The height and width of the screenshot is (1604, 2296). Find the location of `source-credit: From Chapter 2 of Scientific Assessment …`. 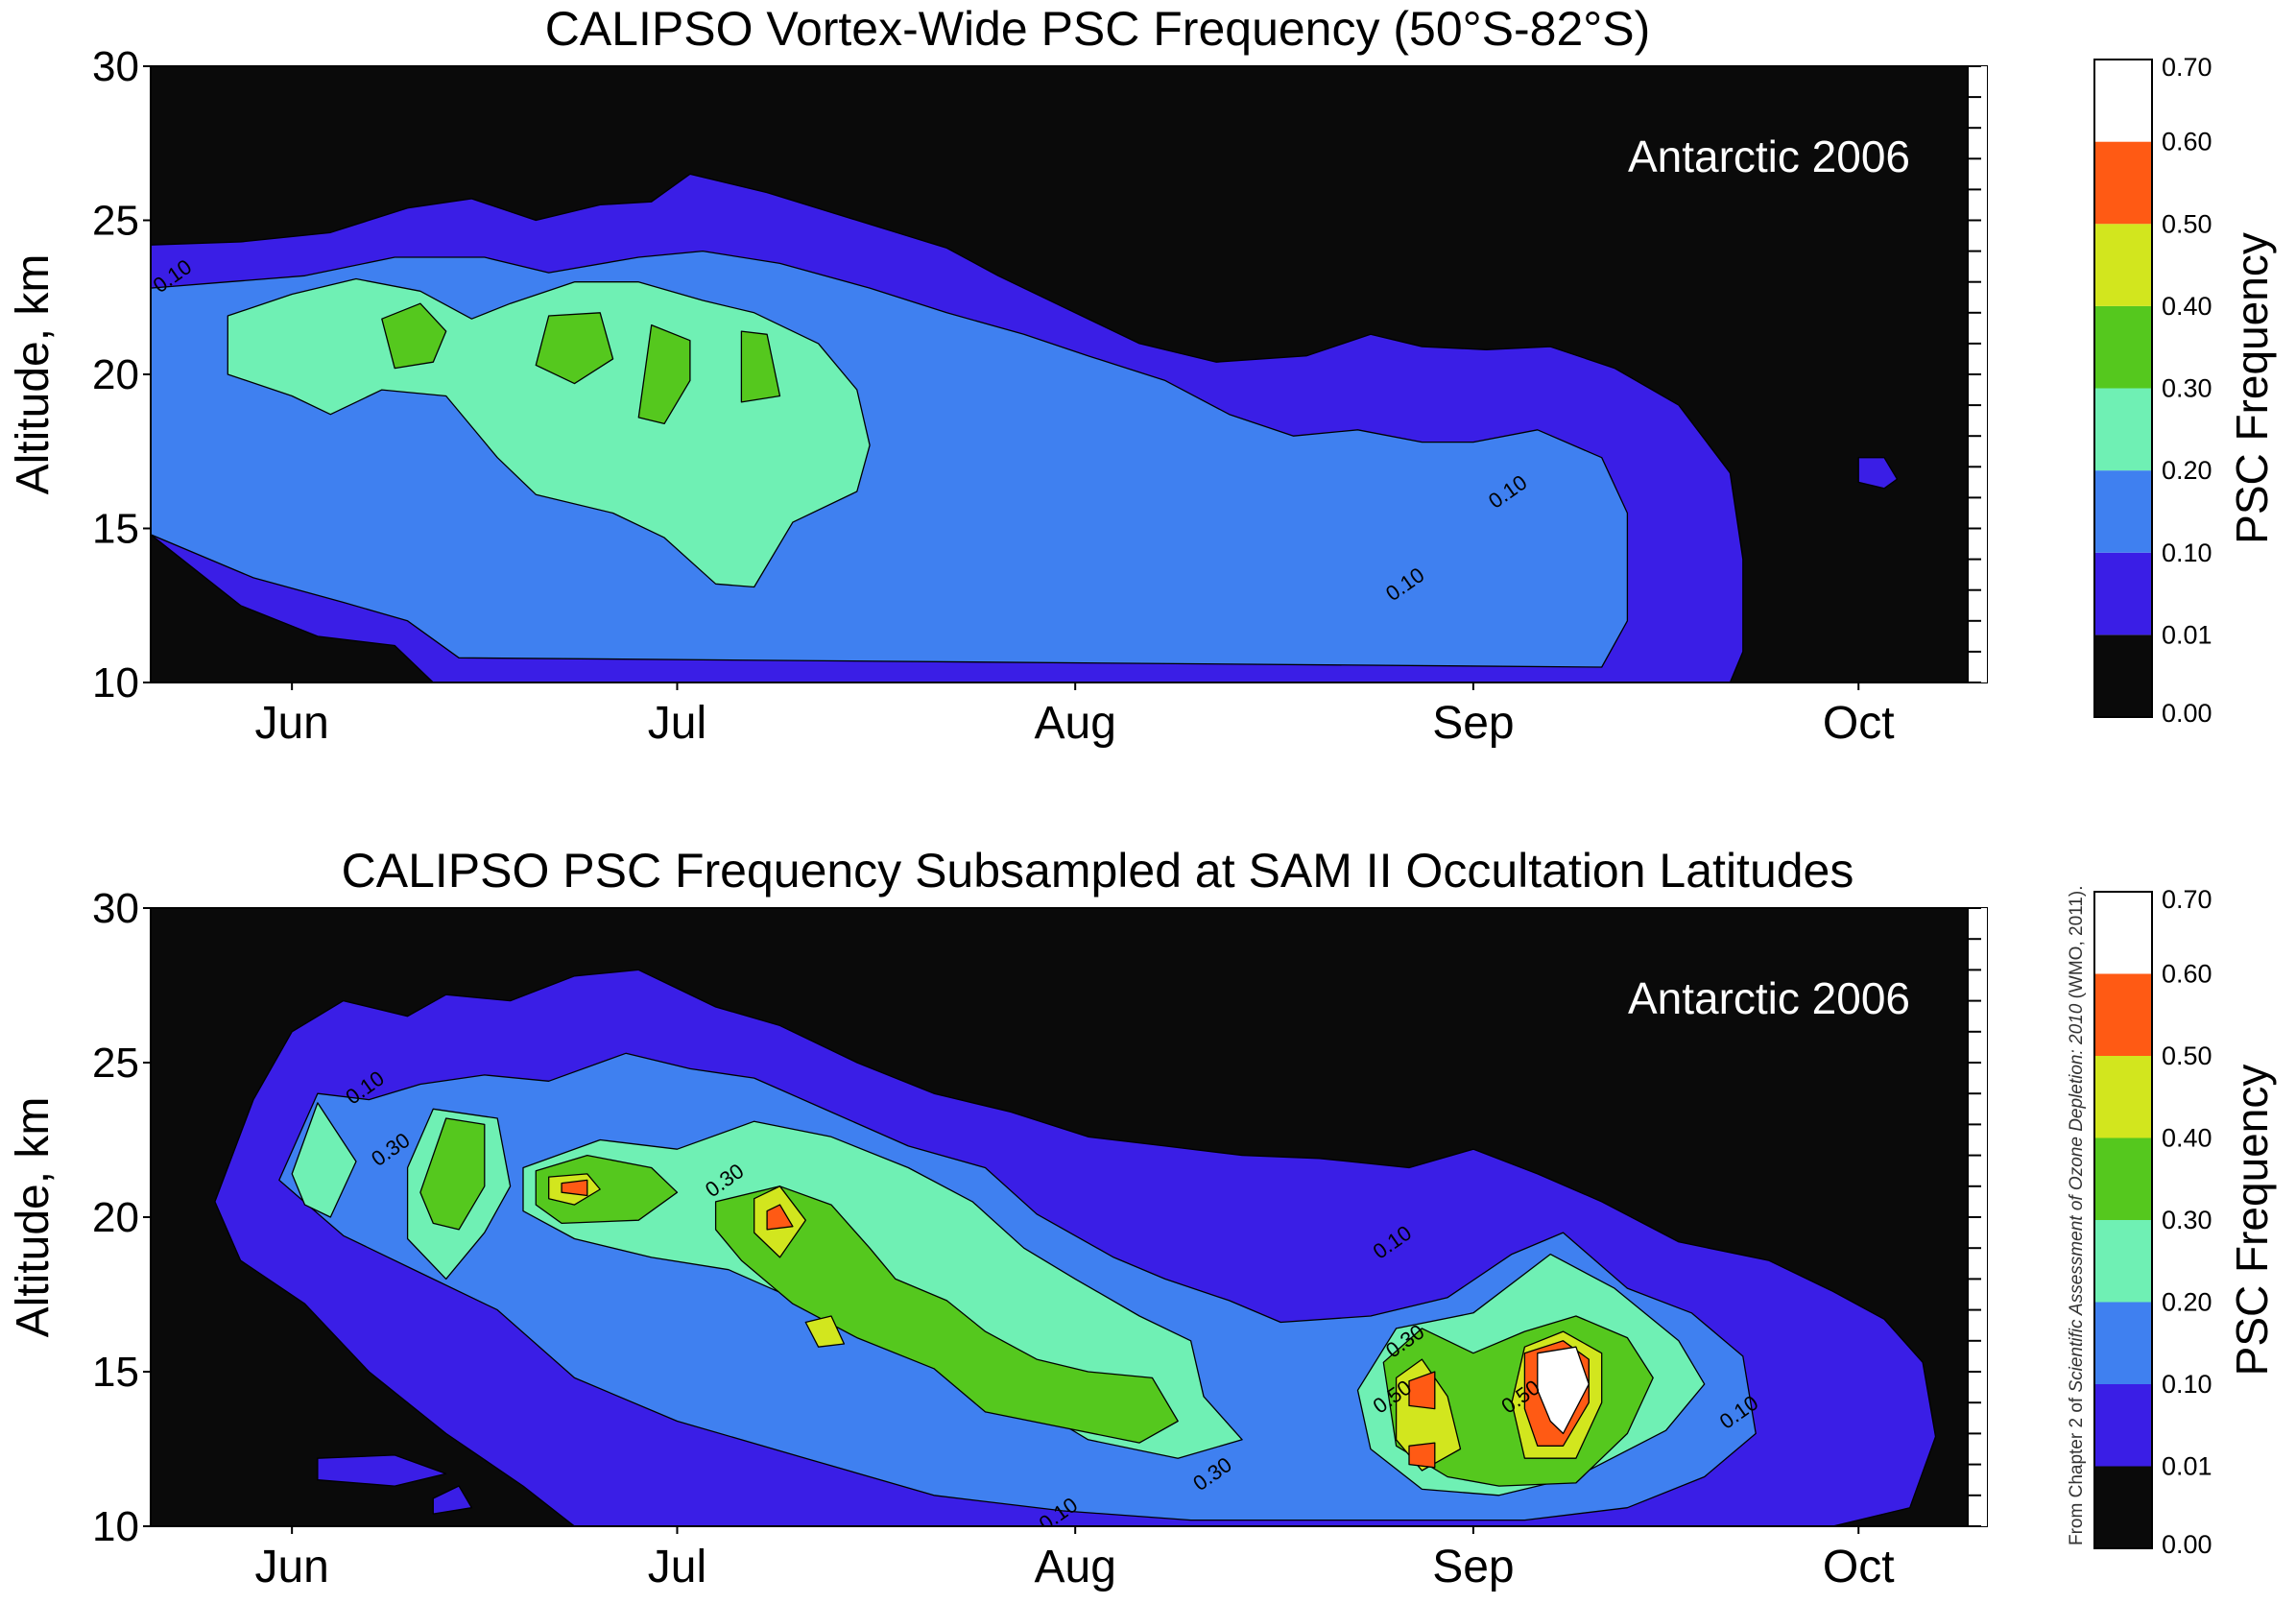

source-credit: From Chapter 2 of Scientific Assessment … is located at coordinates (2077, 1215).